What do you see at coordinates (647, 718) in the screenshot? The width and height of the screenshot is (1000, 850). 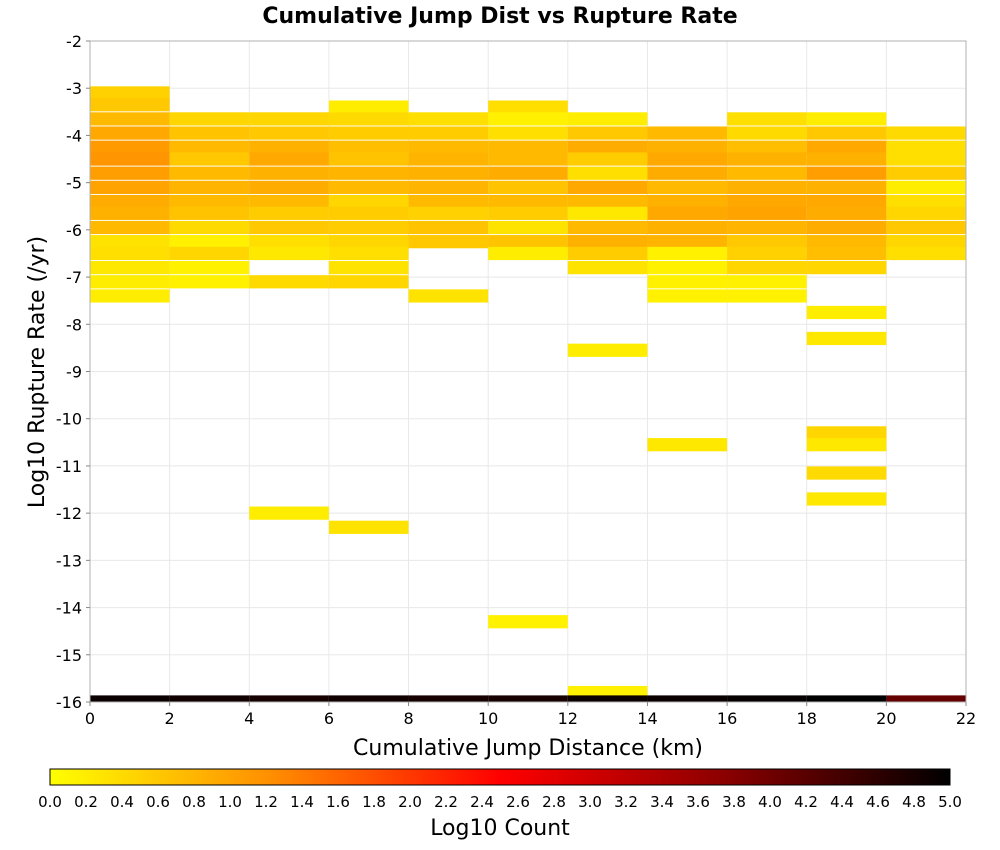 I see `x-tick-label: 14` at bounding box center [647, 718].